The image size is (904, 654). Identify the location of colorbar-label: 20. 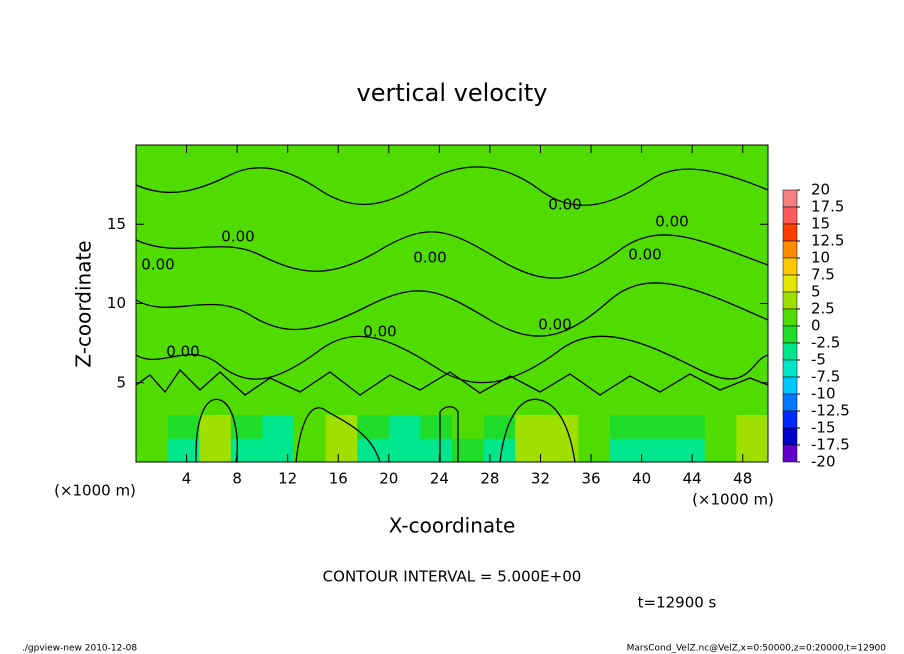
(820, 190).